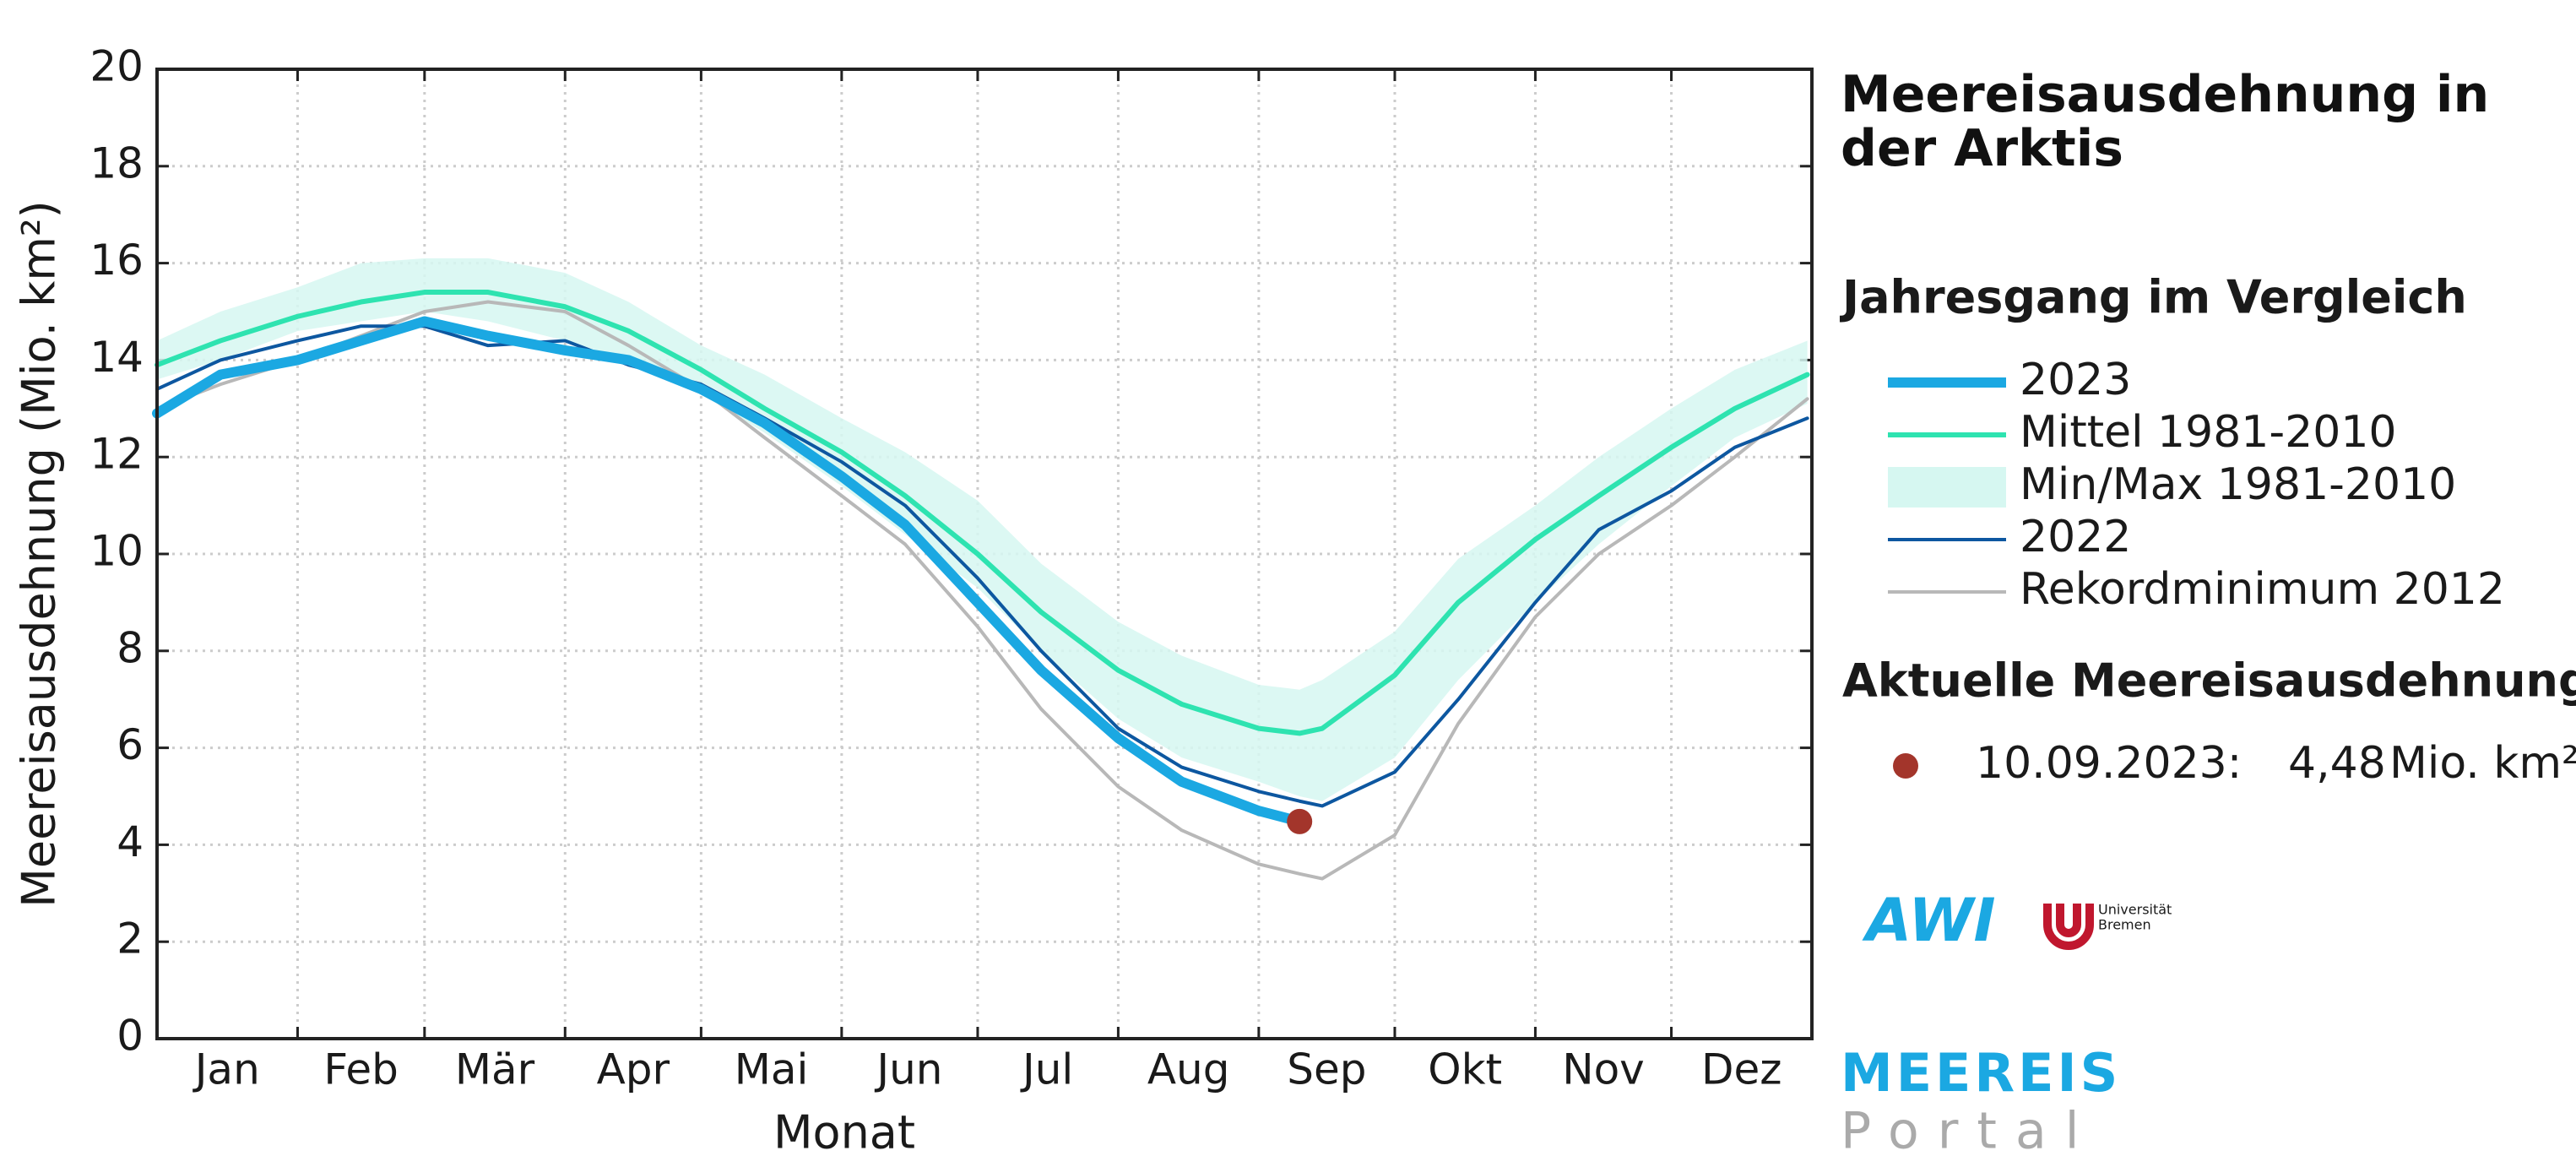 This screenshot has width=2576, height=1167. I want to click on legend-label: Min/Max 1981-2010, so click(2238, 484).